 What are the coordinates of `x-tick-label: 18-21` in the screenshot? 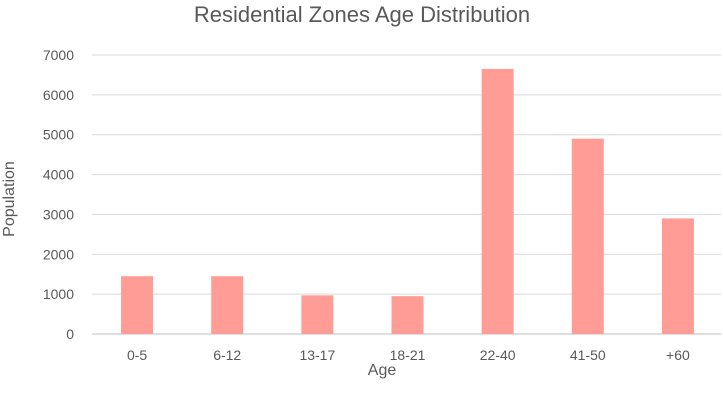 It's located at (408, 355).